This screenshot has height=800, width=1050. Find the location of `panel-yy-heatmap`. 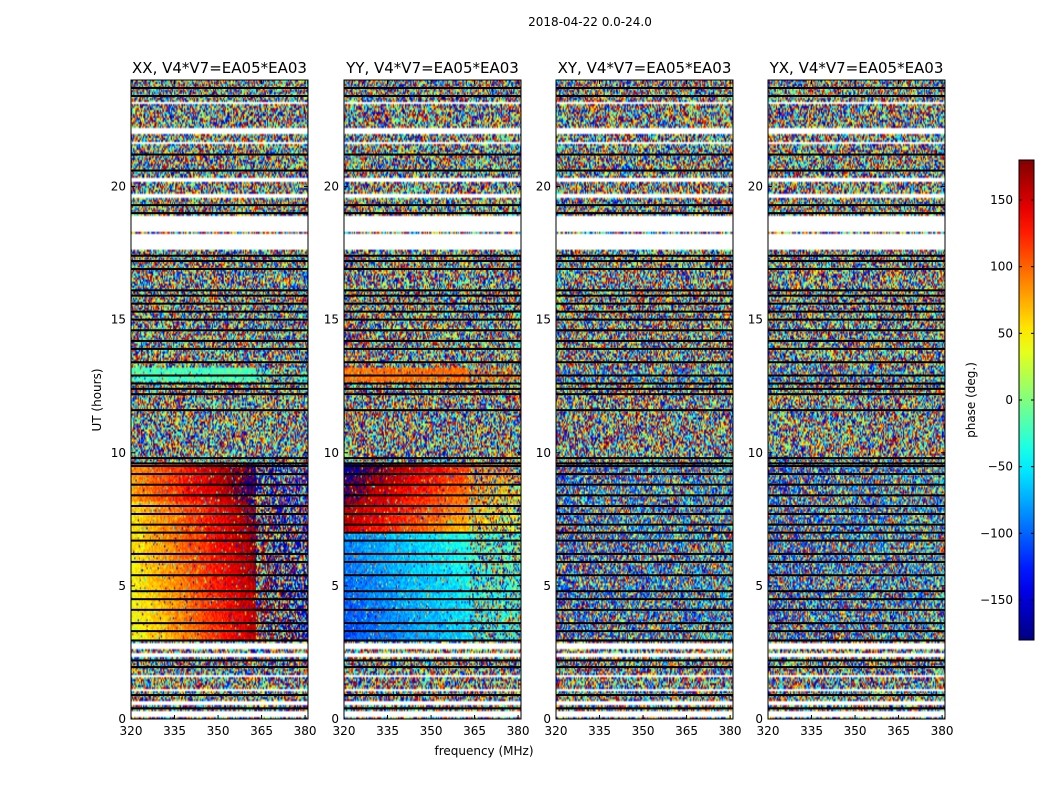

panel-yy-heatmap is located at coordinates (432, 399).